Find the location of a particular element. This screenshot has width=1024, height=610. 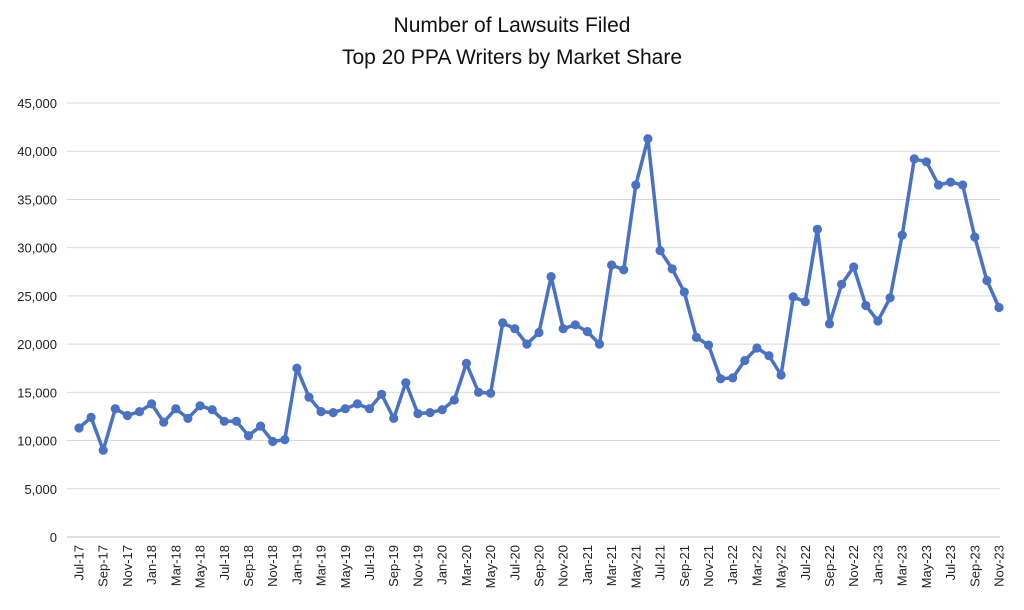

chart-title-line-1: Number of Lawsuits Filed is located at coordinates (512, 25).